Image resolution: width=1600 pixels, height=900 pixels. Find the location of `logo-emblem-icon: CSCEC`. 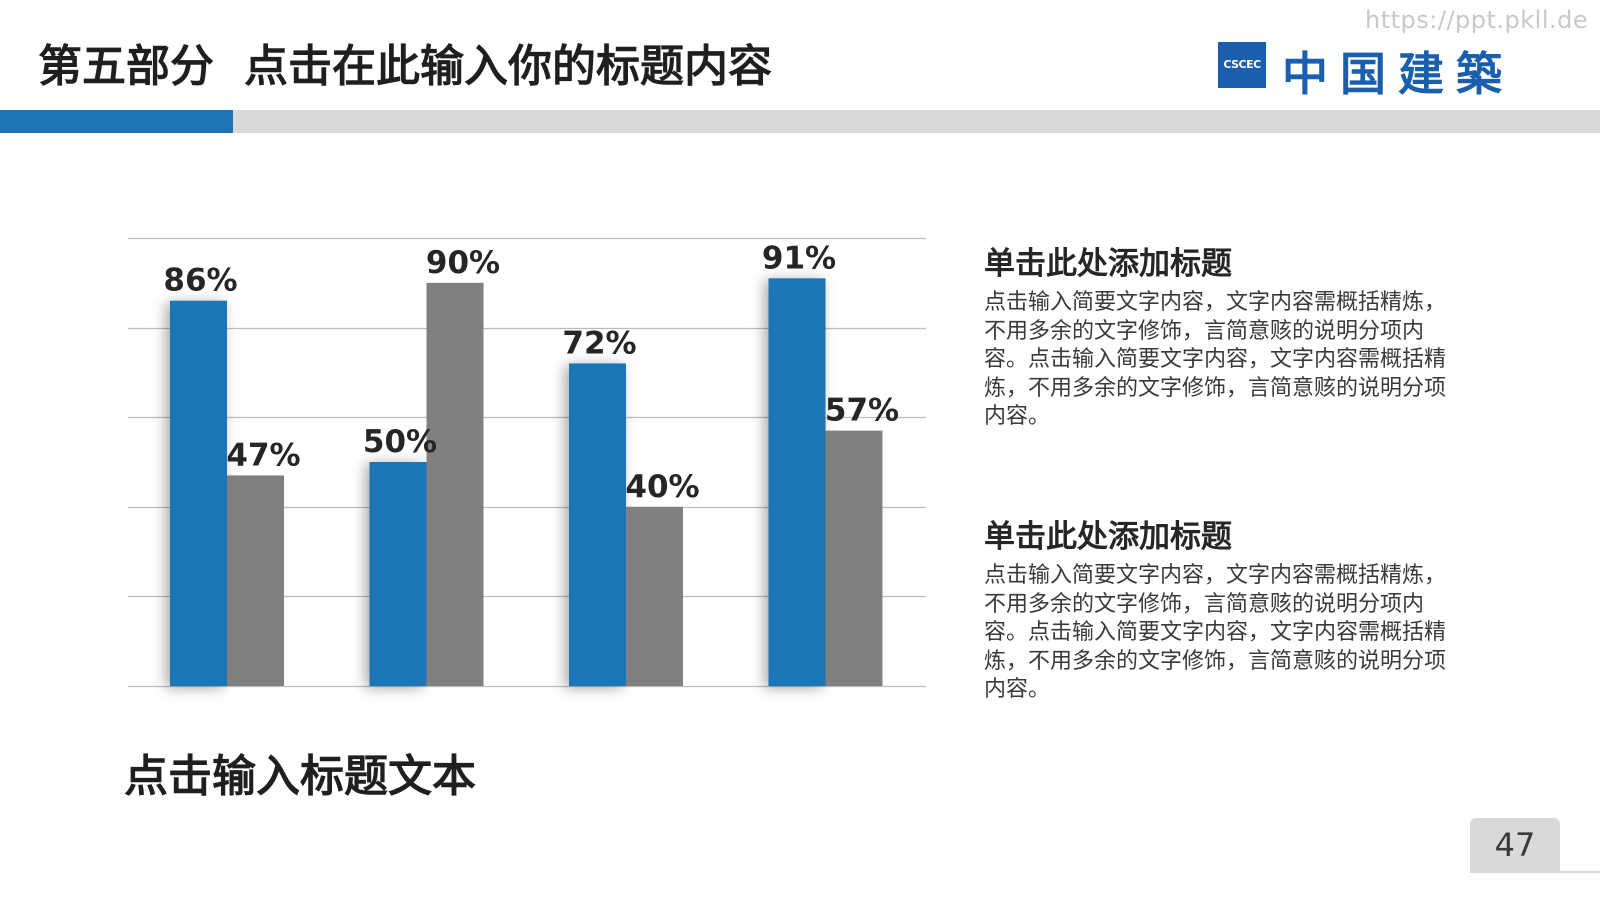

logo-emblem-icon: CSCEC is located at coordinates (1242, 65).